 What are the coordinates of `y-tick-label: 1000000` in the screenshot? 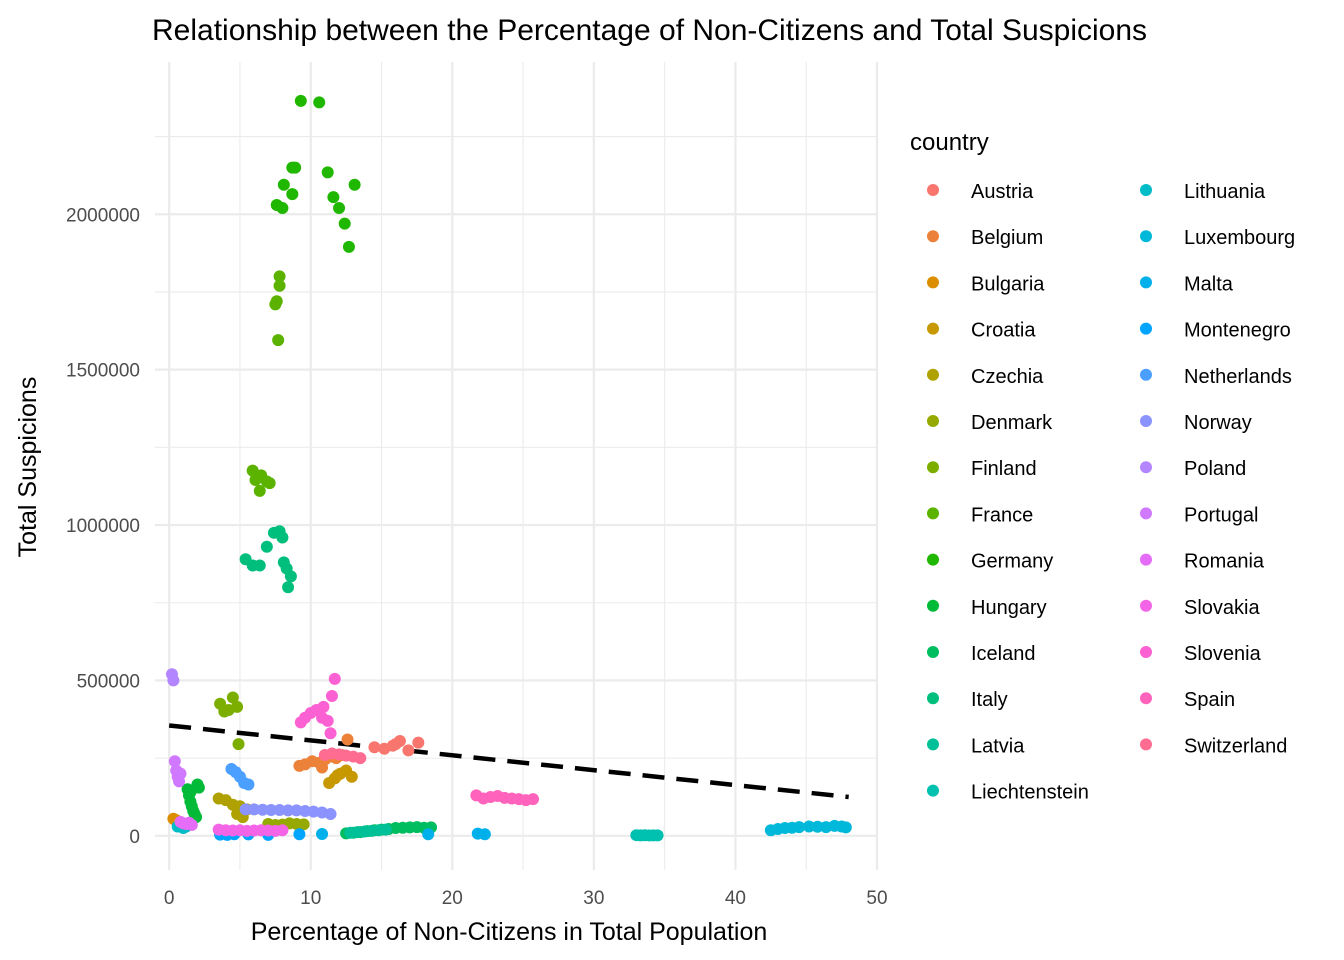 It's located at (103, 526).